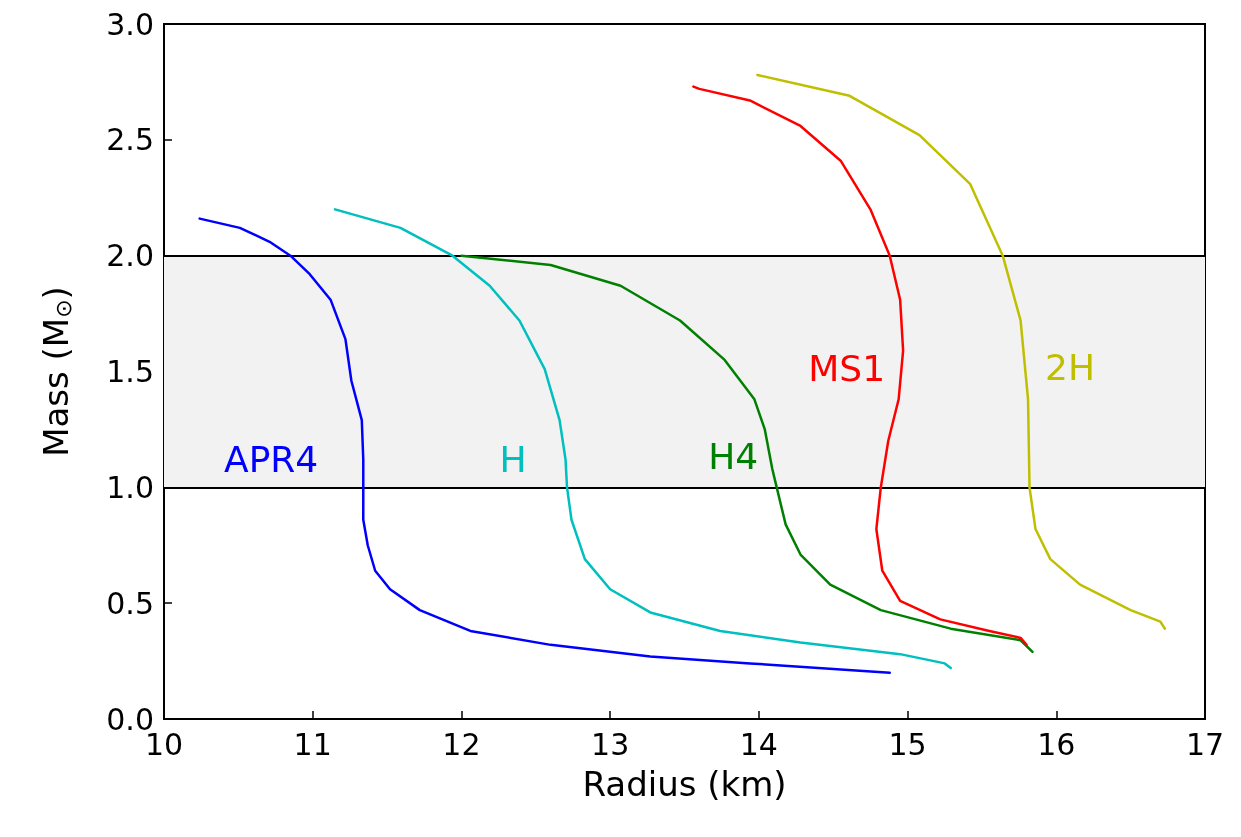  I want to click on series-label: MS1, so click(847, 369).